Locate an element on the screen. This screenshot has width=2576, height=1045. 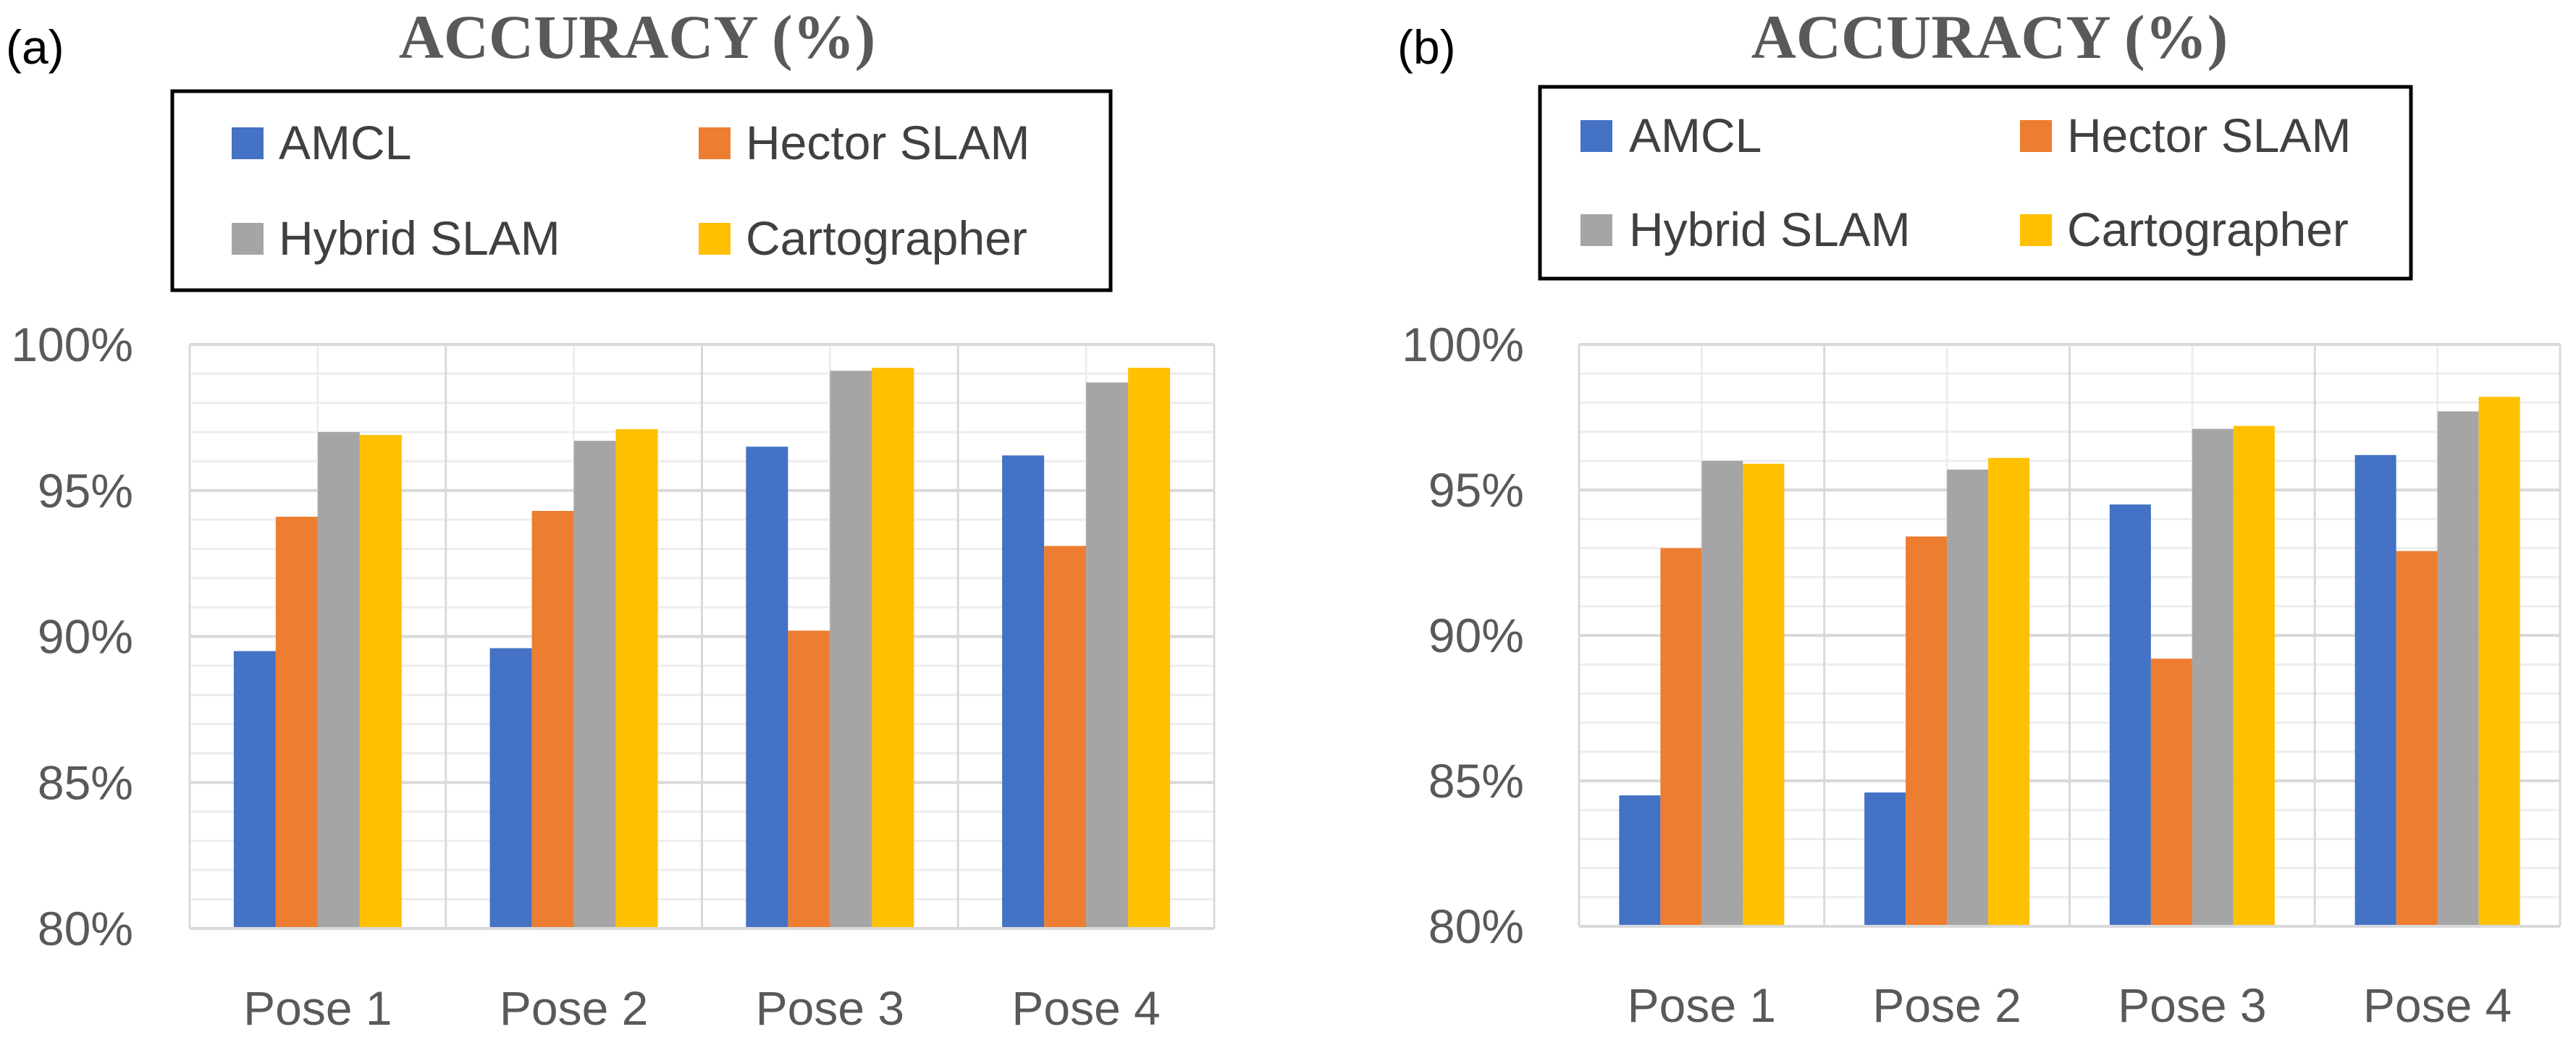
legend-label-a-amcl: AMCL is located at coordinates (345, 142).